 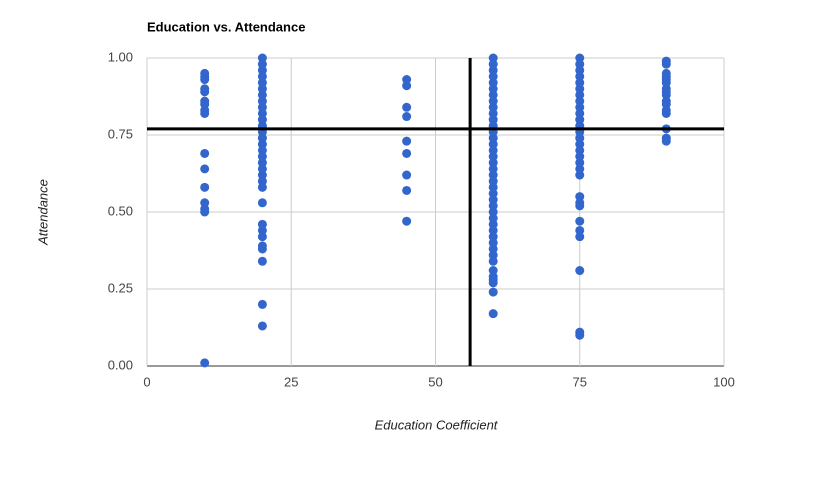 What do you see at coordinates (435, 381) in the screenshot?
I see `x-tick-label: 50` at bounding box center [435, 381].